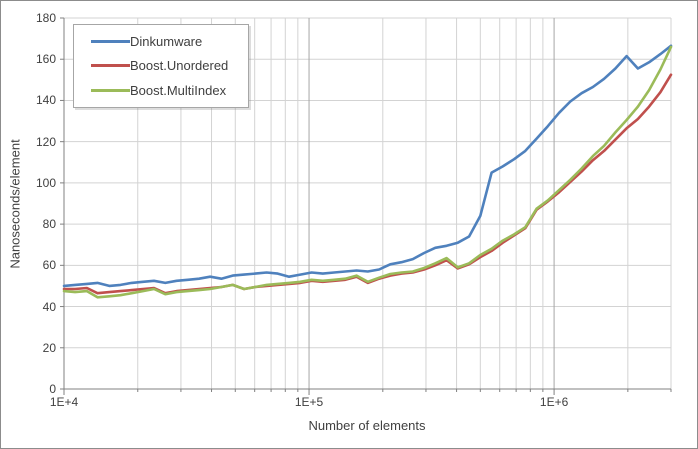 This screenshot has width=698, height=449. I want to click on x-tick-label: 1E+5, so click(309, 402).